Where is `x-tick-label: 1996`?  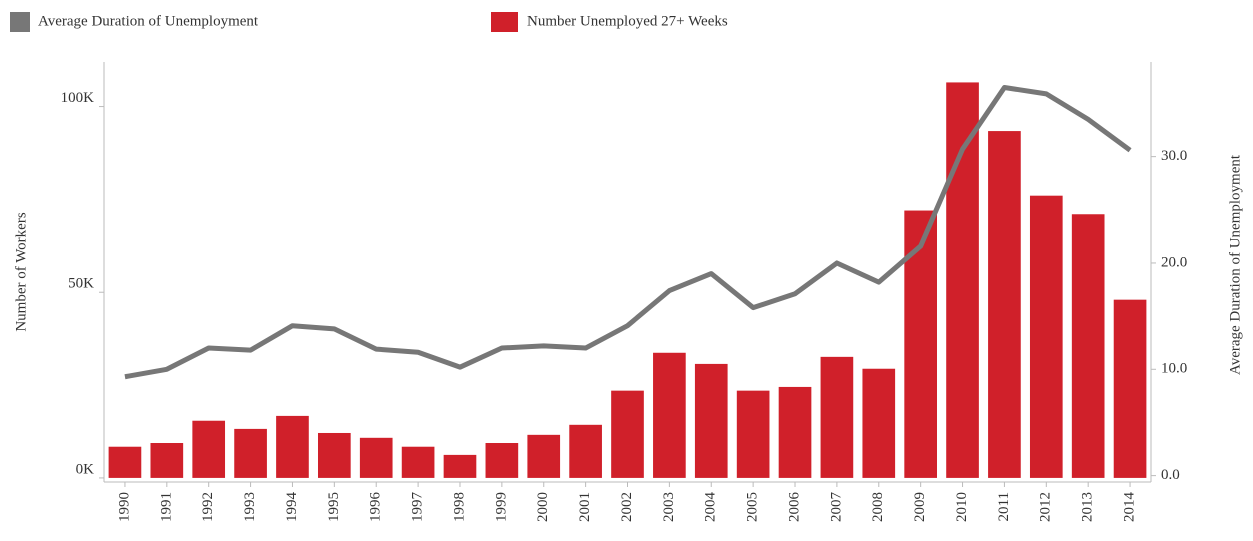
x-tick-label: 1996 is located at coordinates (376, 507).